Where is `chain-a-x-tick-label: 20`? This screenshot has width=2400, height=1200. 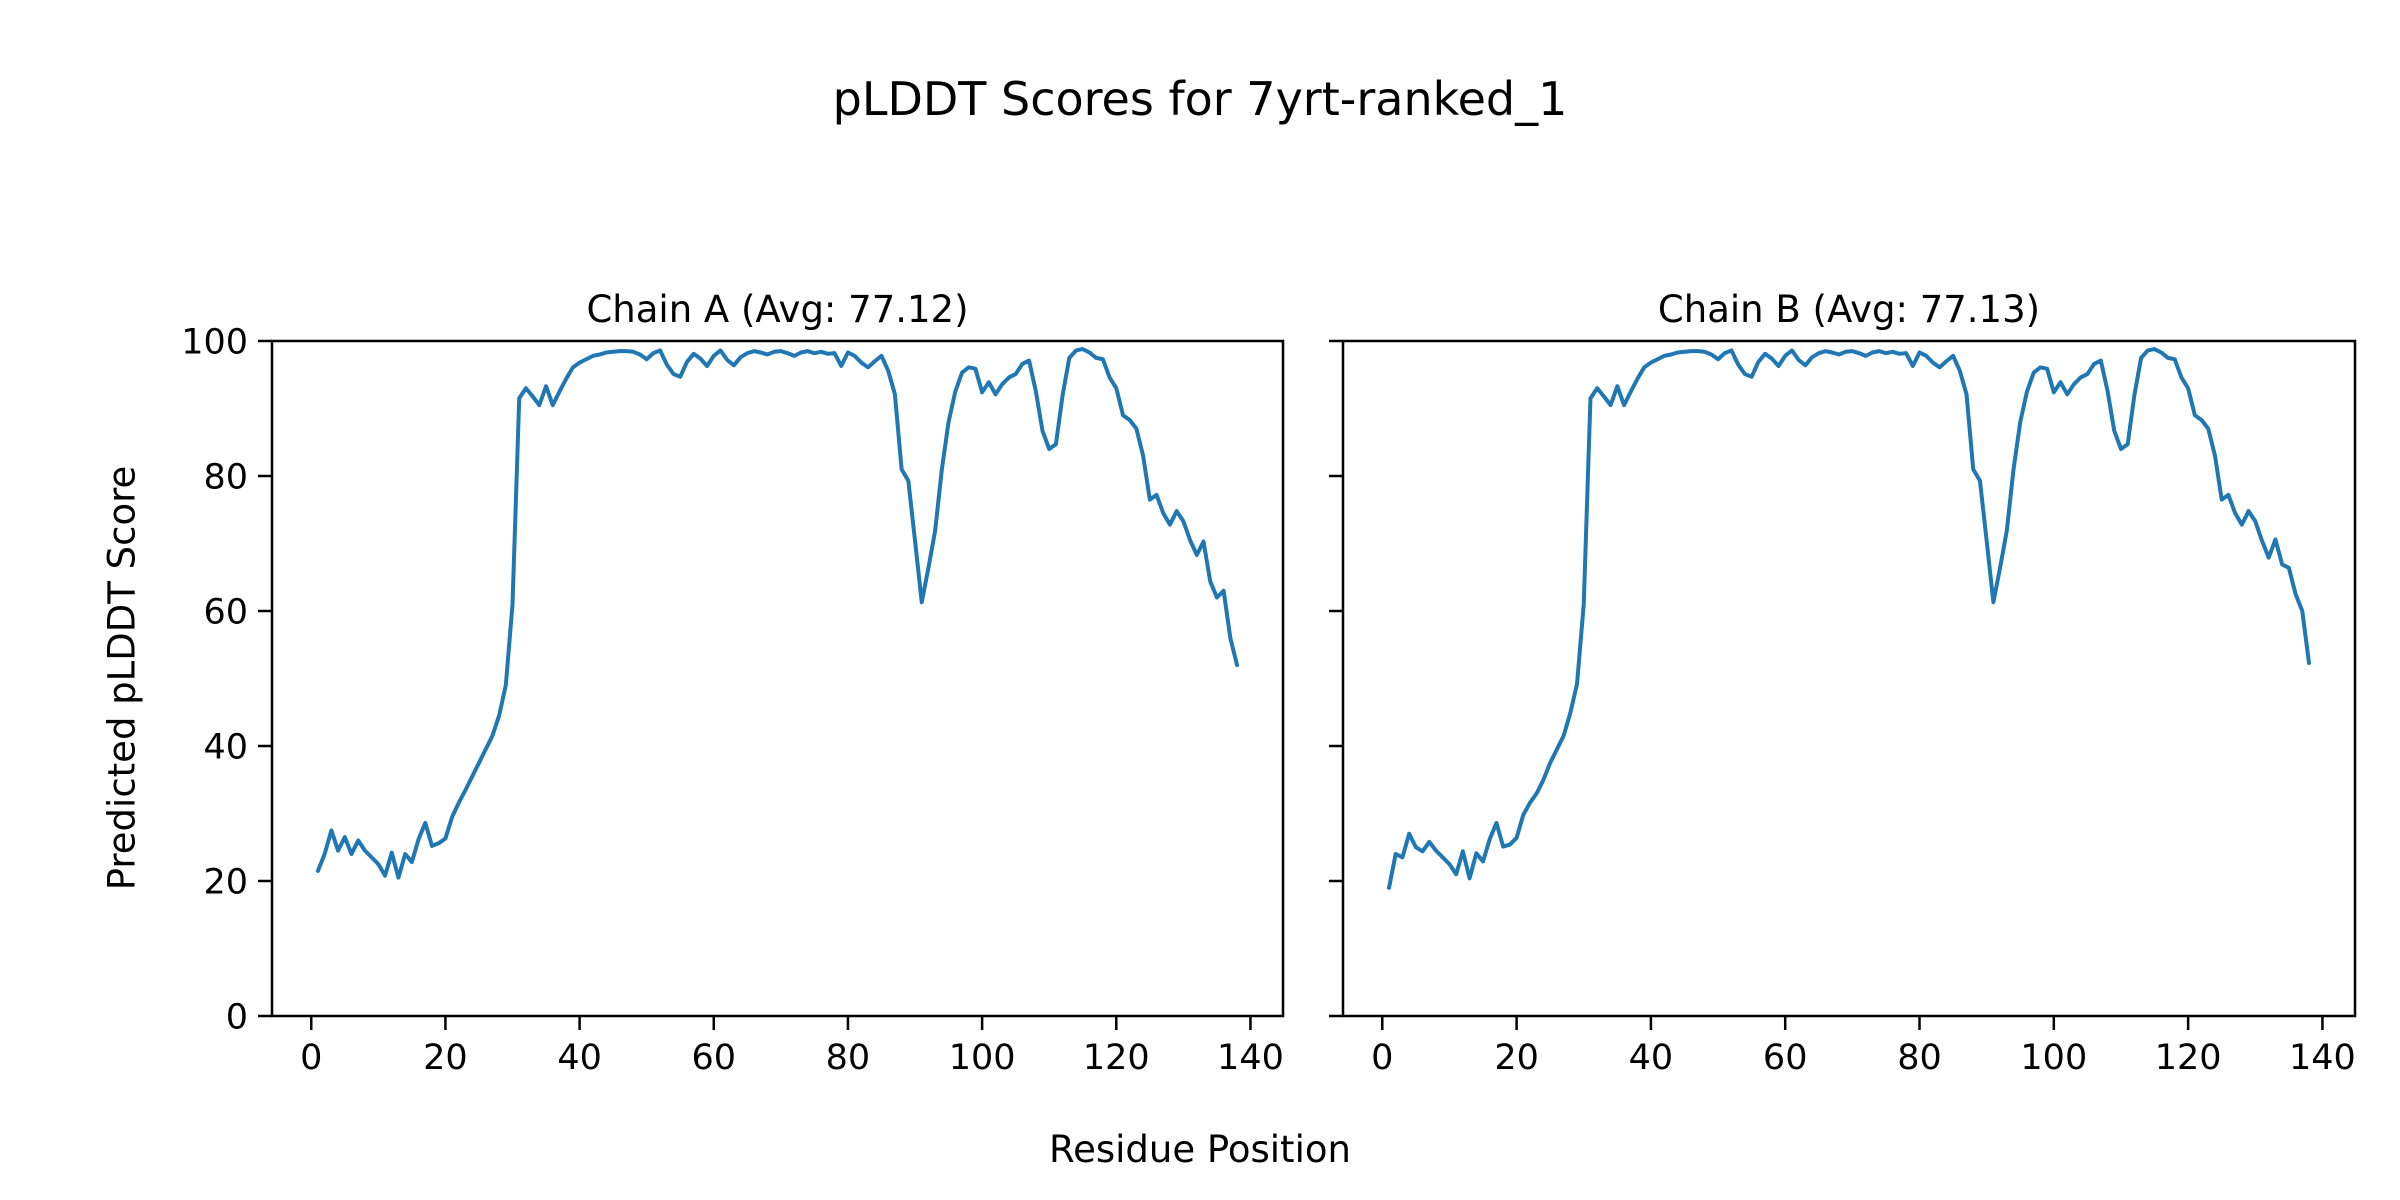 chain-a-x-tick-label: 20 is located at coordinates (445, 1058).